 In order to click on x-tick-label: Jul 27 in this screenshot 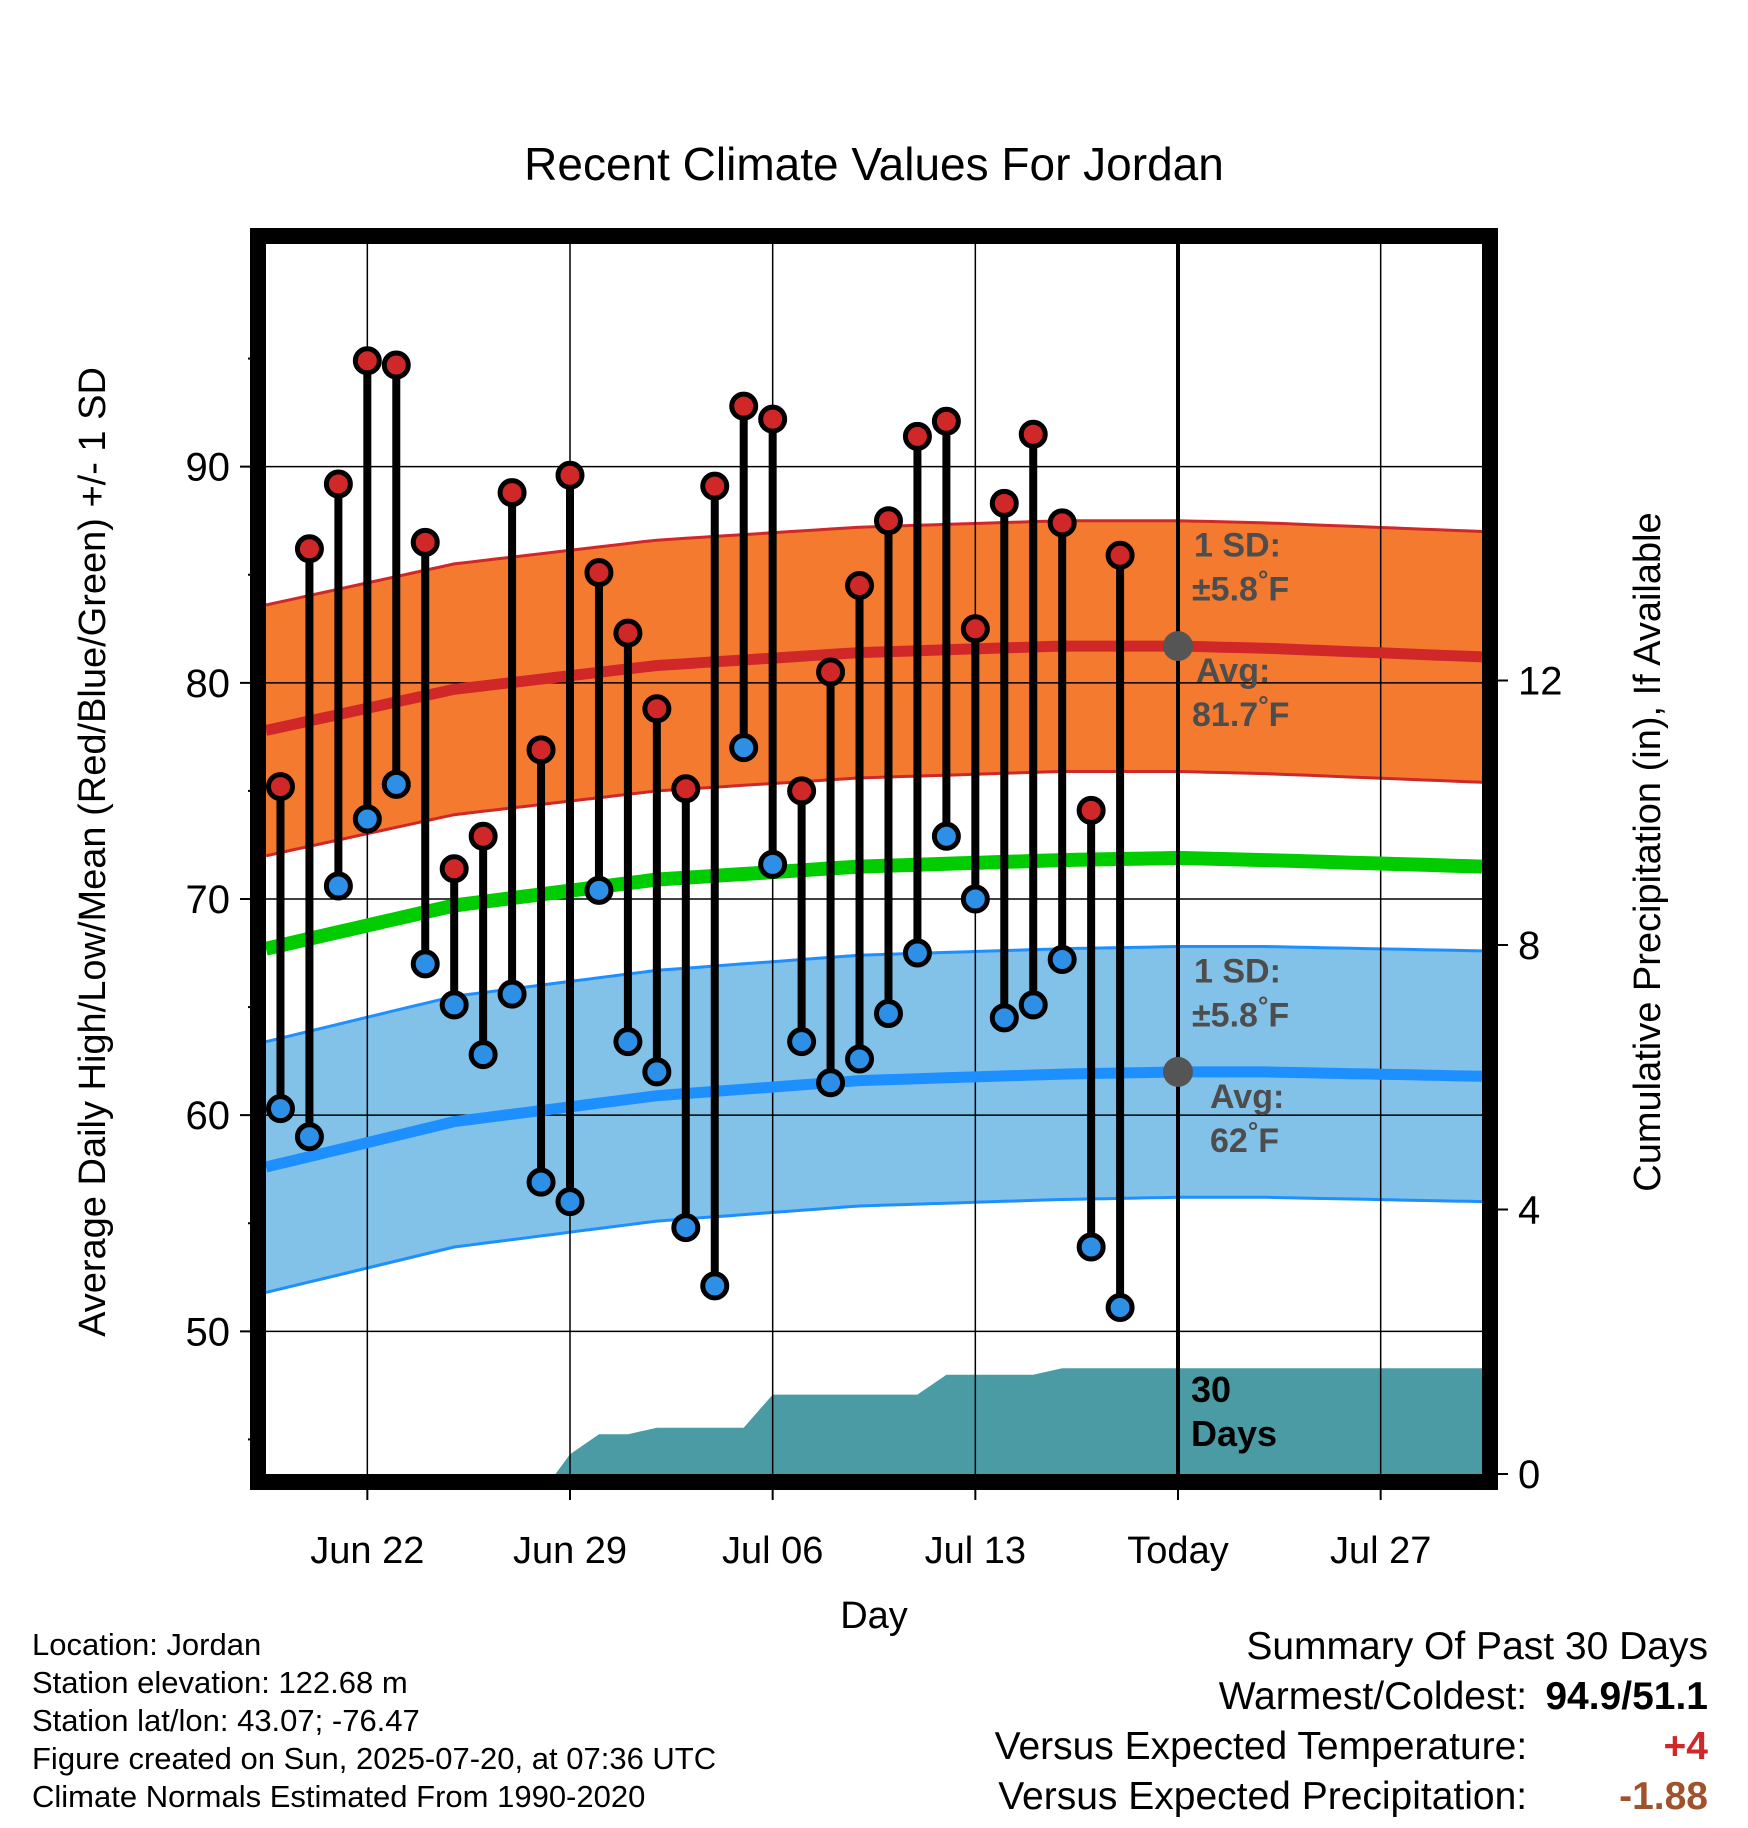, I will do `click(1380, 1551)`.